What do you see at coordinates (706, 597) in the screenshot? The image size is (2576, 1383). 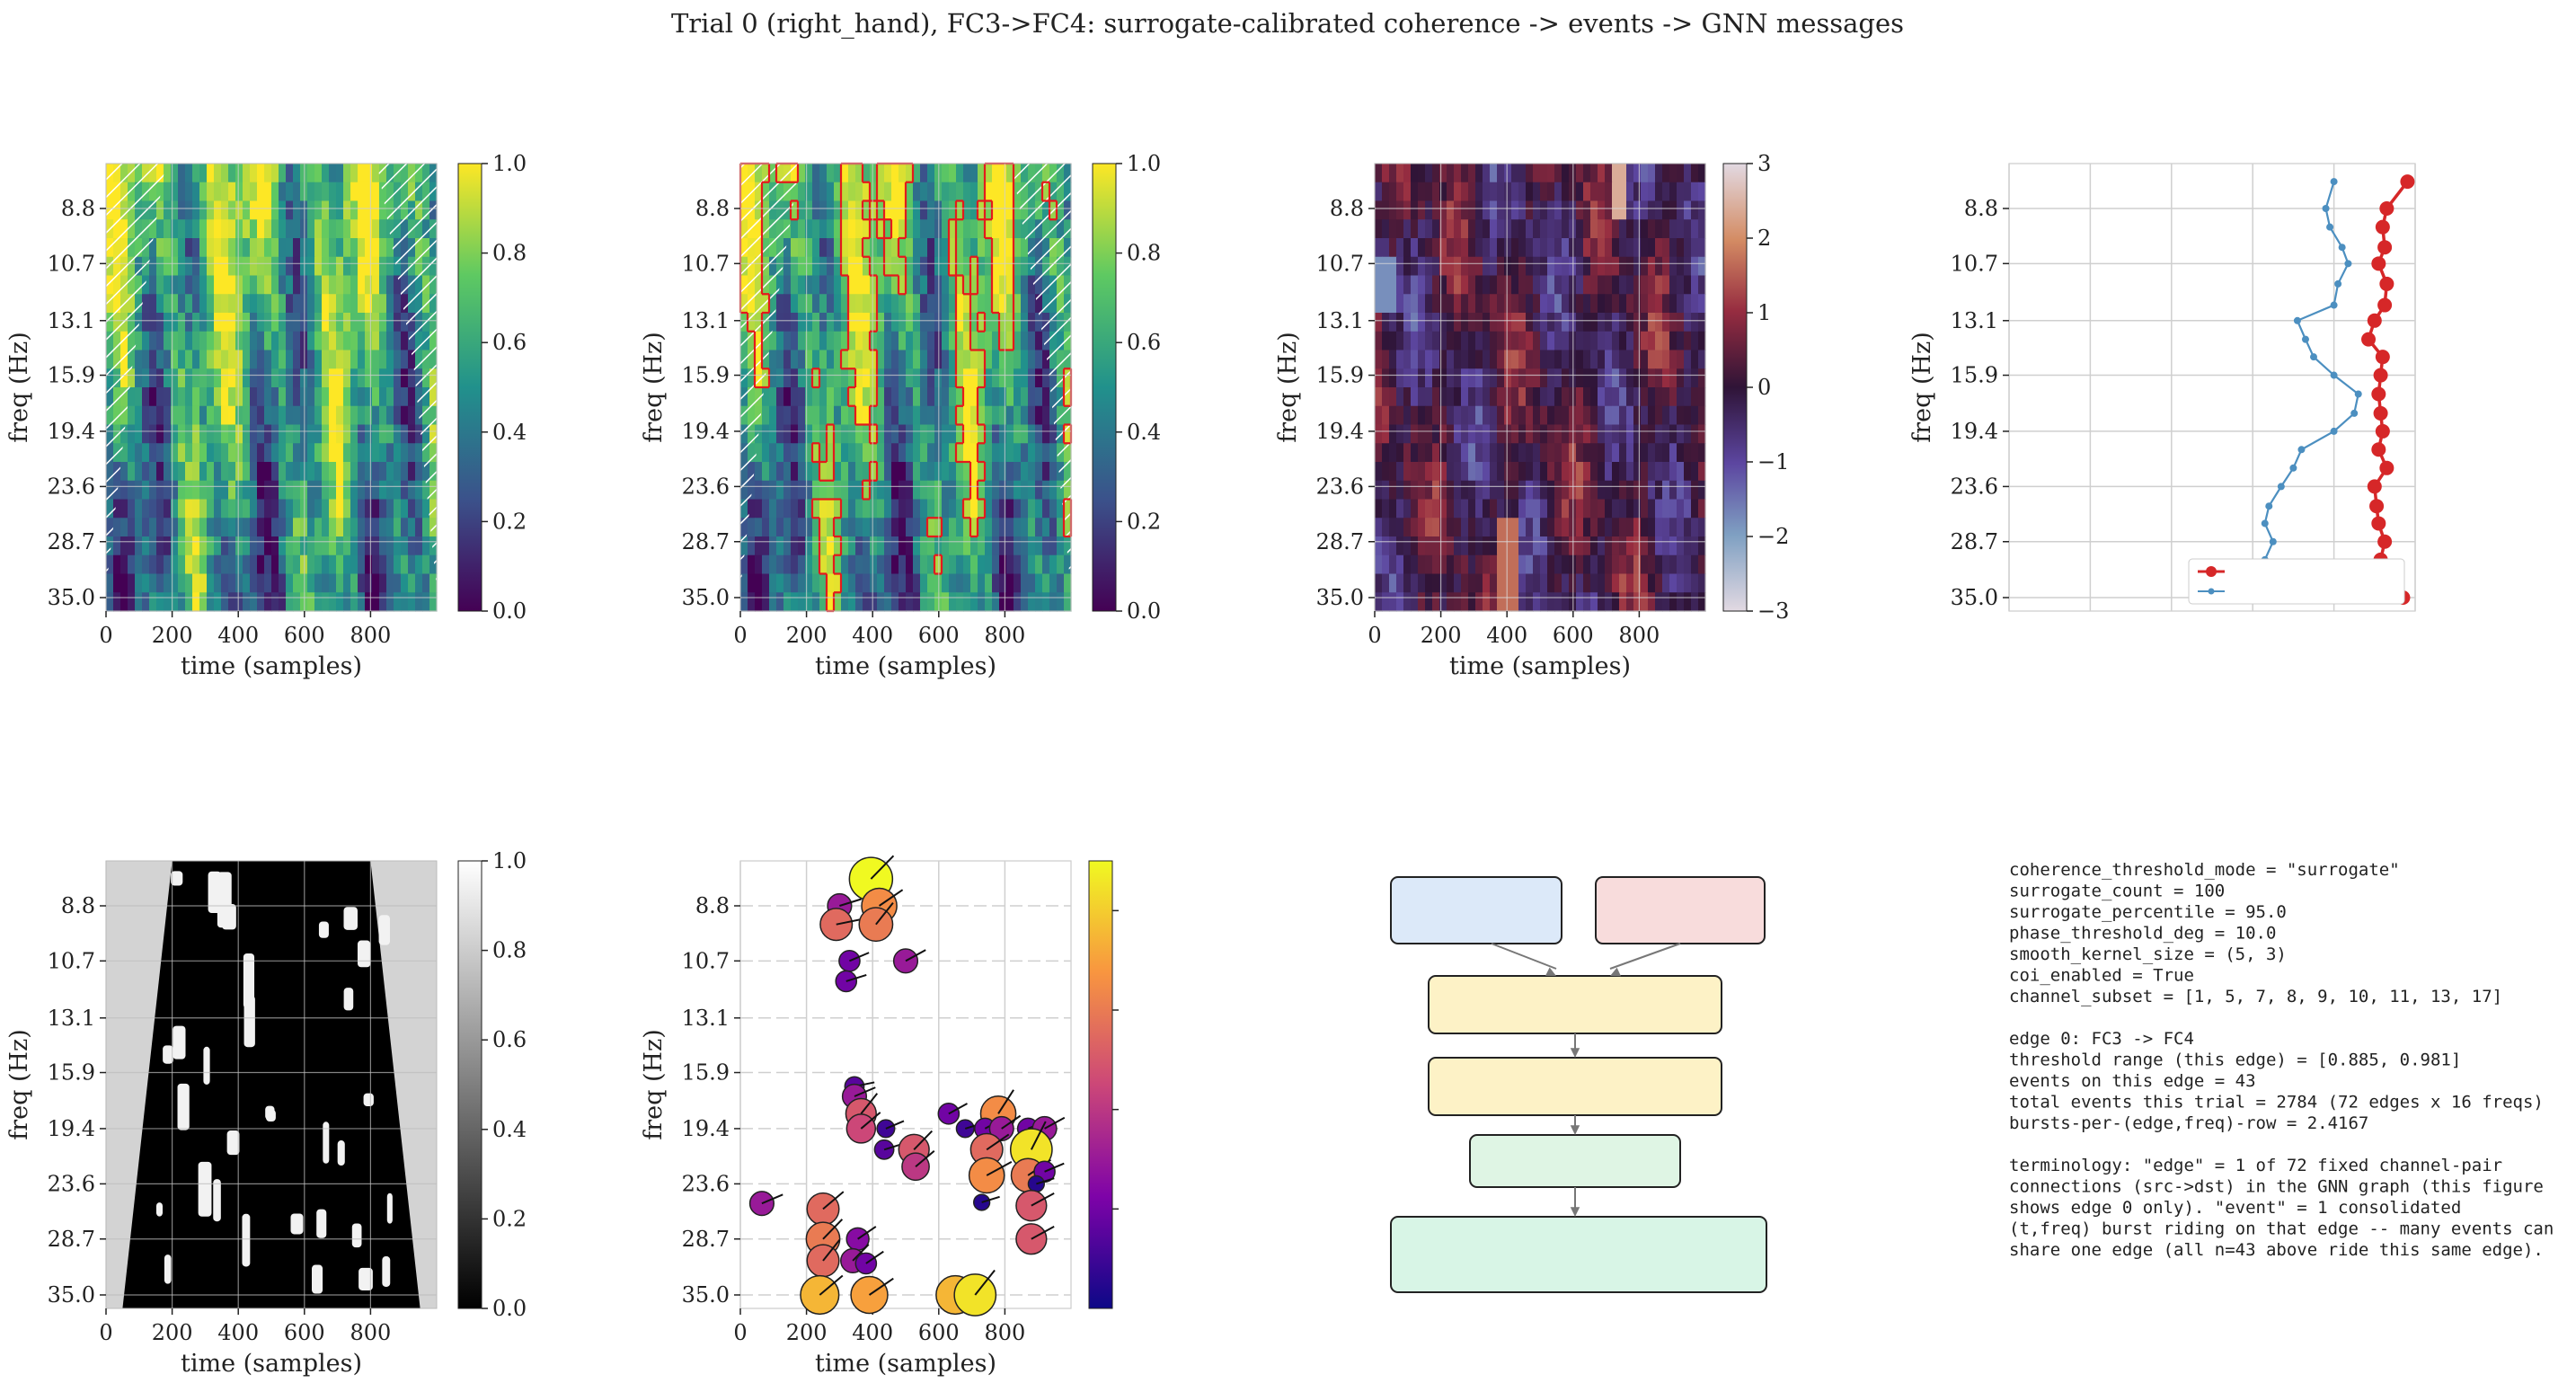 I see `y-tick-label: 35.0` at bounding box center [706, 597].